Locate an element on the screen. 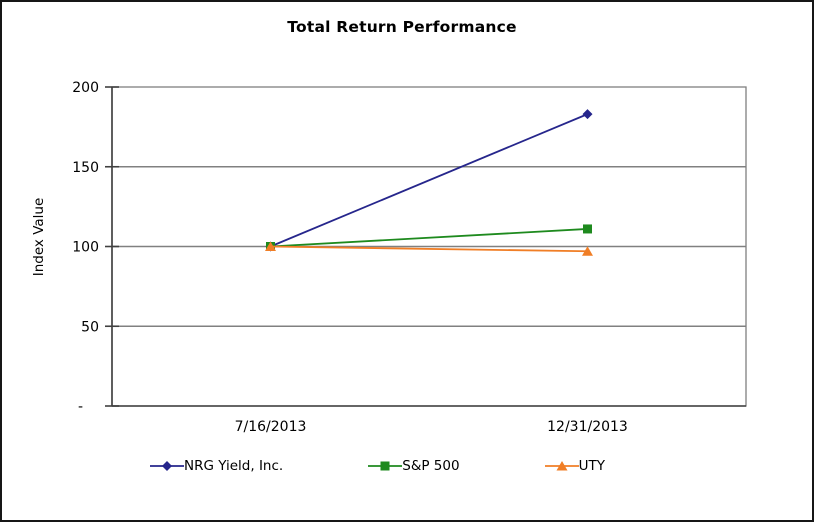 This screenshot has height=522, width=814. legend-label: UTY is located at coordinates (591, 466).